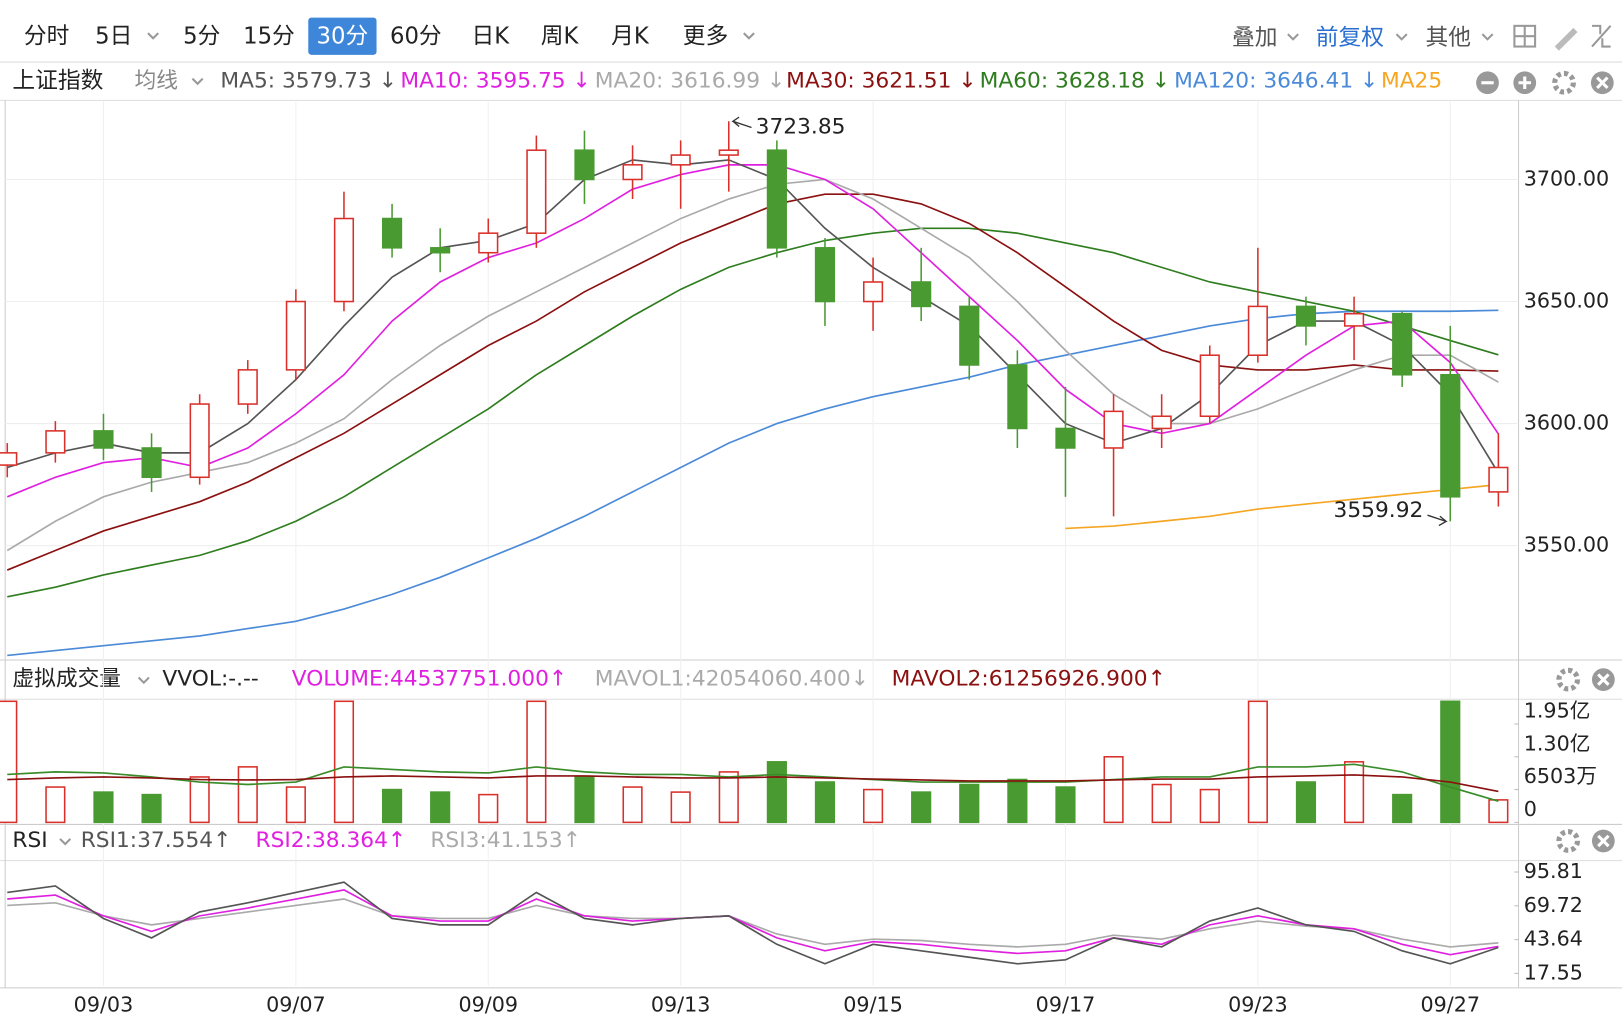 The width and height of the screenshot is (1622, 1022). Describe the element at coordinates (1566, 178) in the screenshot. I see `y-tick-label: 3700.00` at that location.